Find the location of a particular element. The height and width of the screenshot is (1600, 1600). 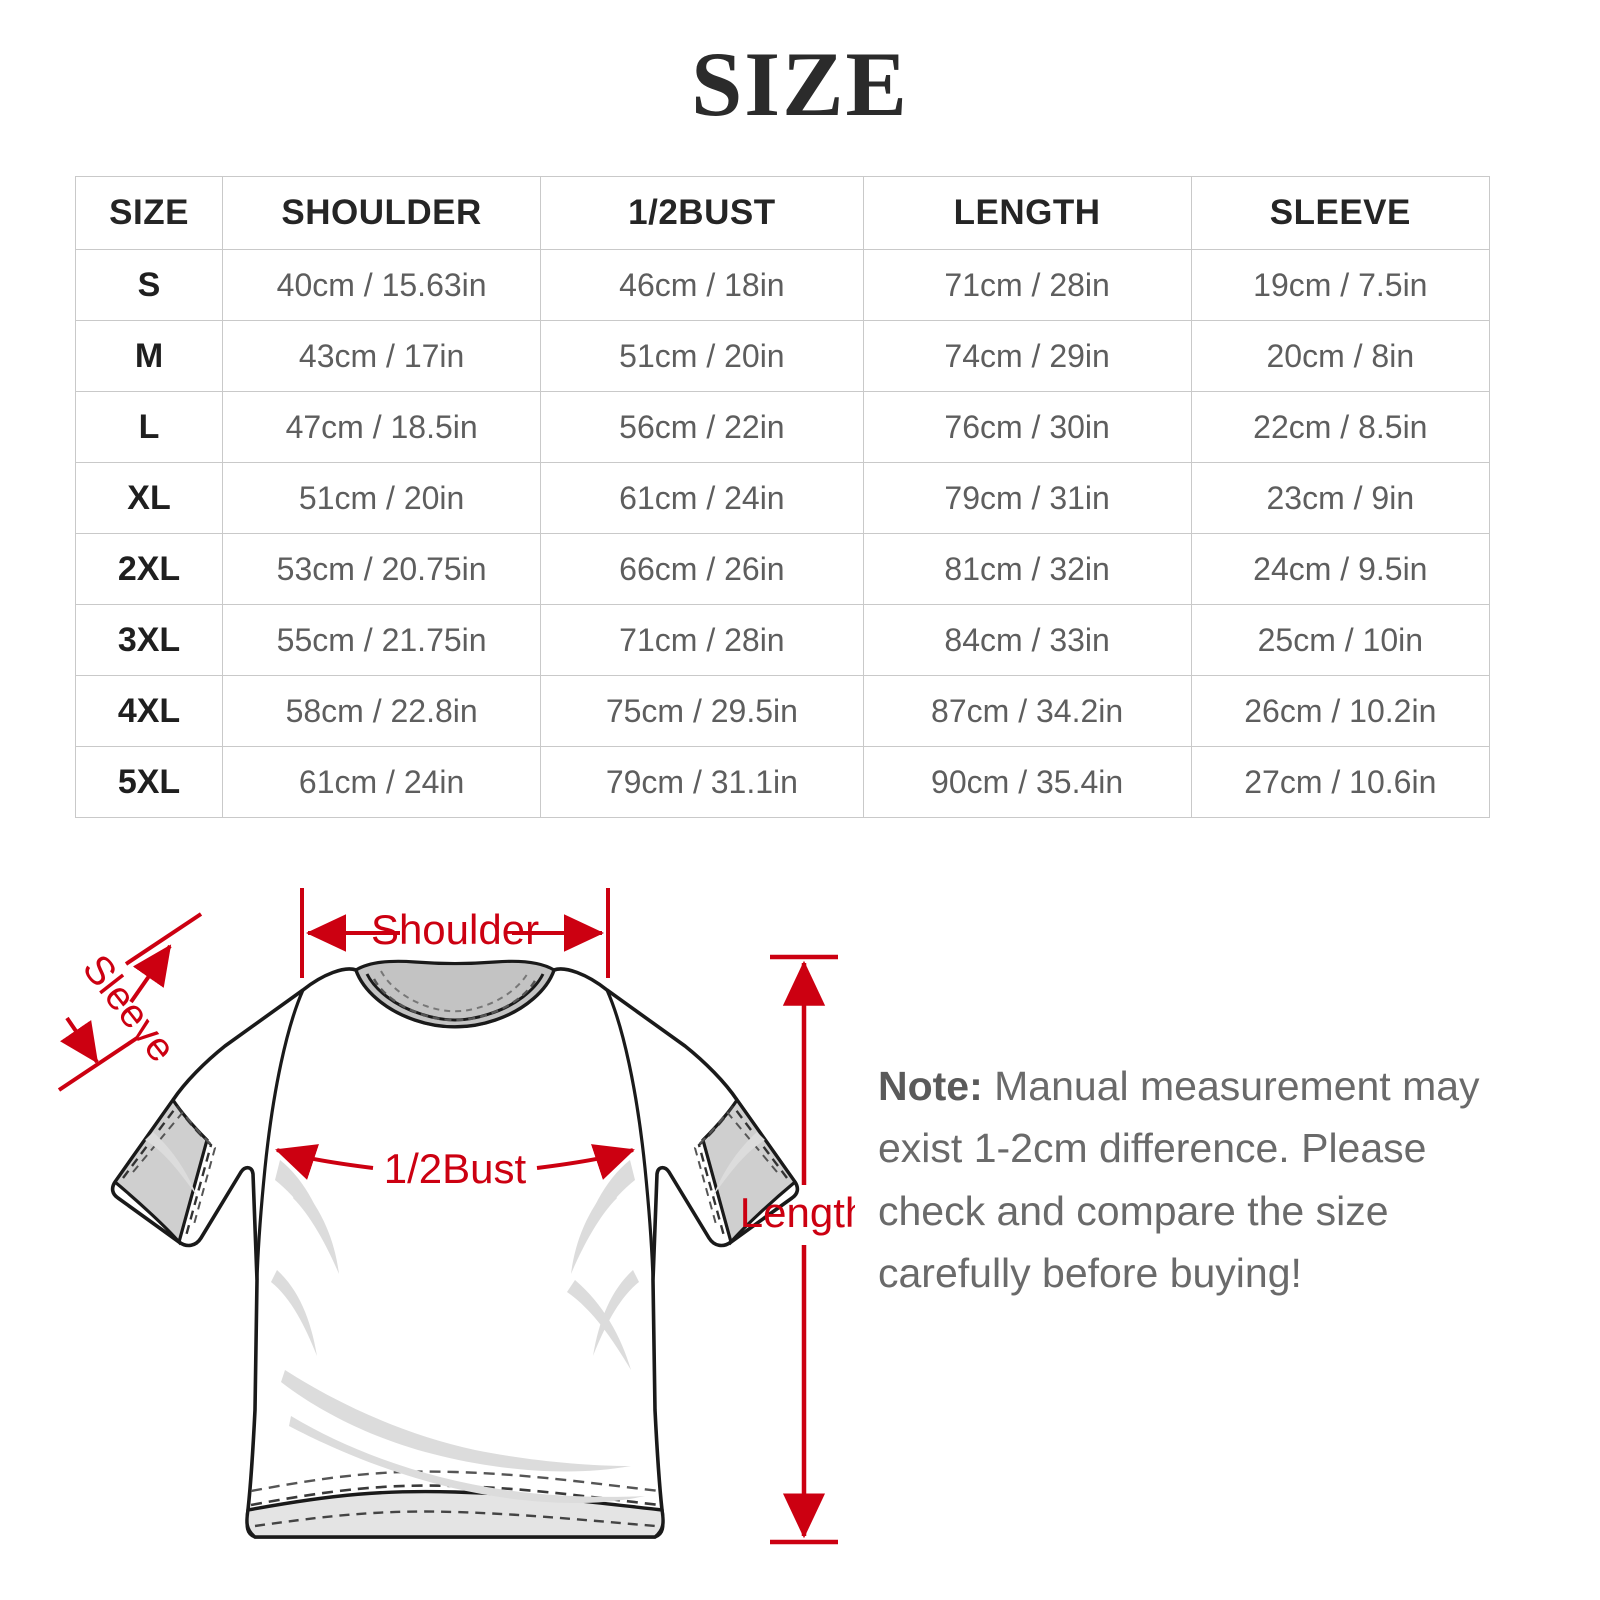

cell-shoulder: 40cm / 15.63in is located at coordinates (382, 285).